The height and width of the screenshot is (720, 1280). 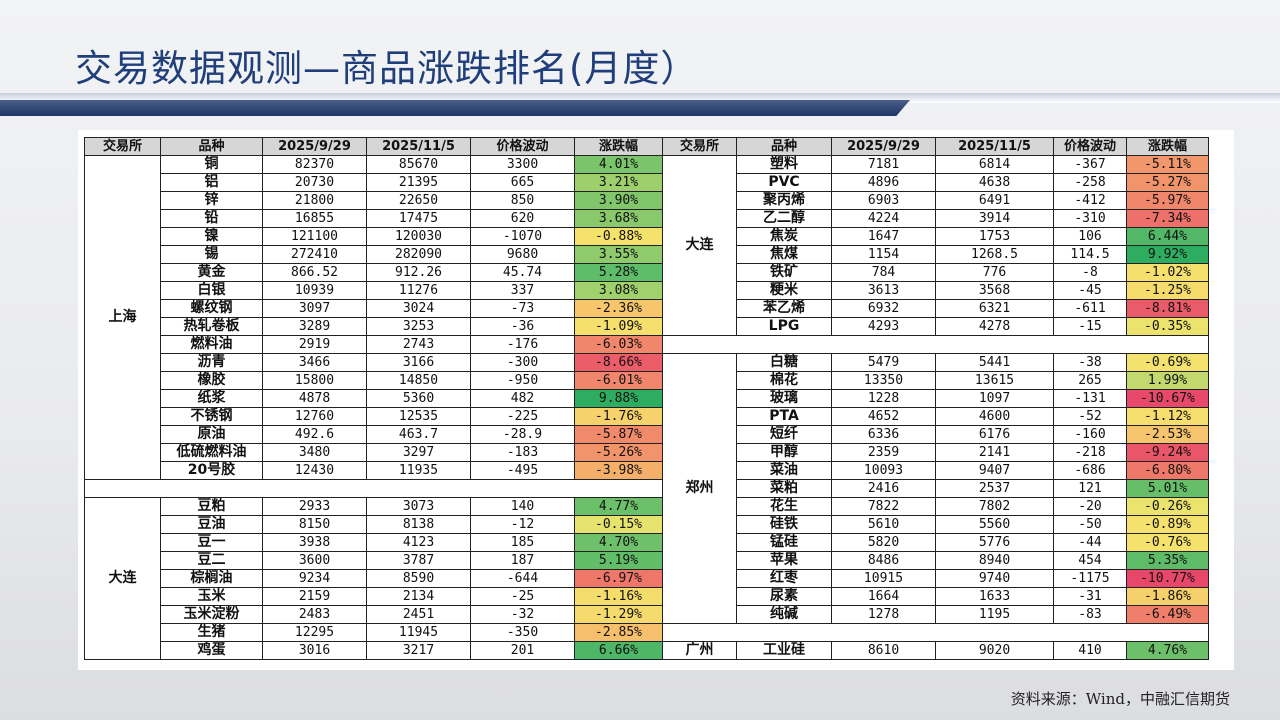 What do you see at coordinates (522, 290) in the screenshot?
I see `price-change-cell: 337` at bounding box center [522, 290].